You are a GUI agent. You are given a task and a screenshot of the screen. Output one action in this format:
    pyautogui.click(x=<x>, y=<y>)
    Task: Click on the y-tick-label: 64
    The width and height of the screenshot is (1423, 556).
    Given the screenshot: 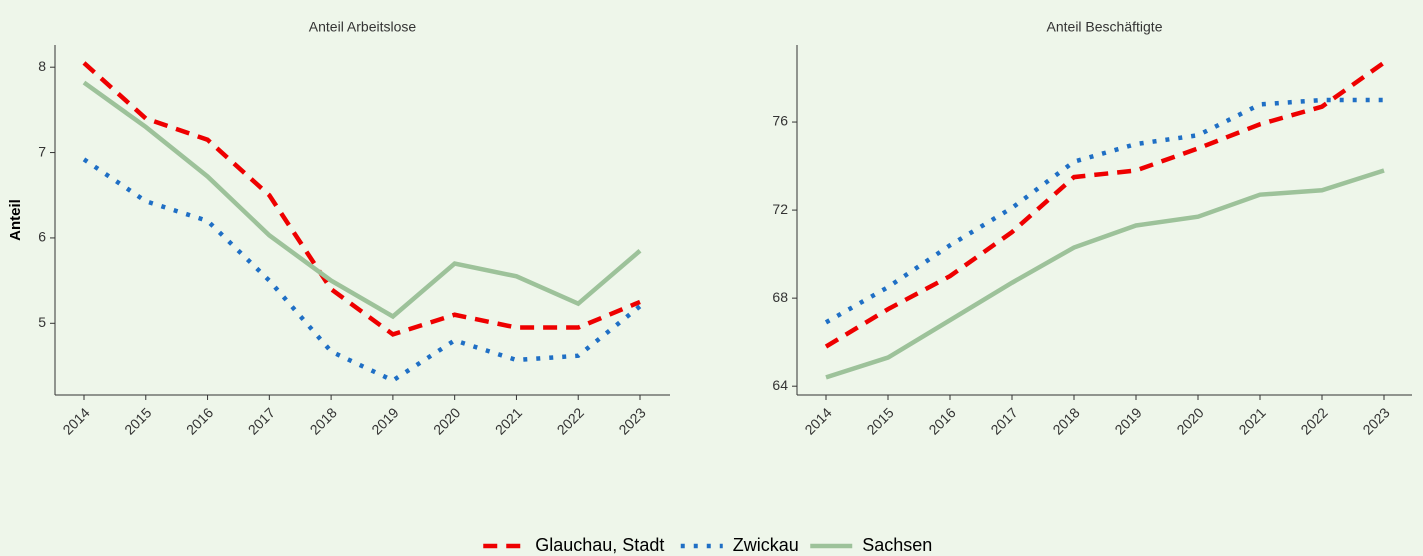 What is the action you would take?
    pyautogui.click(x=780, y=385)
    